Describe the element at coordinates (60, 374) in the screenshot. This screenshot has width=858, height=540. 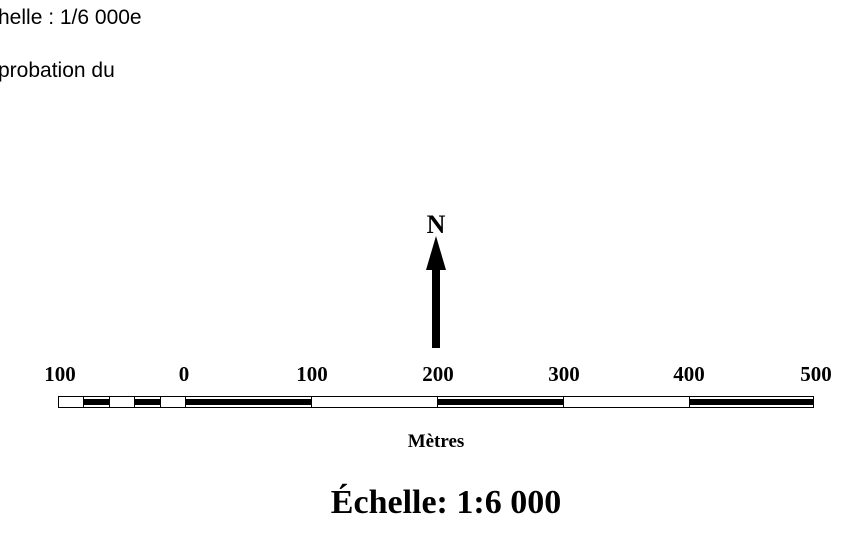
I see `tick-label-left-100: 100` at that location.